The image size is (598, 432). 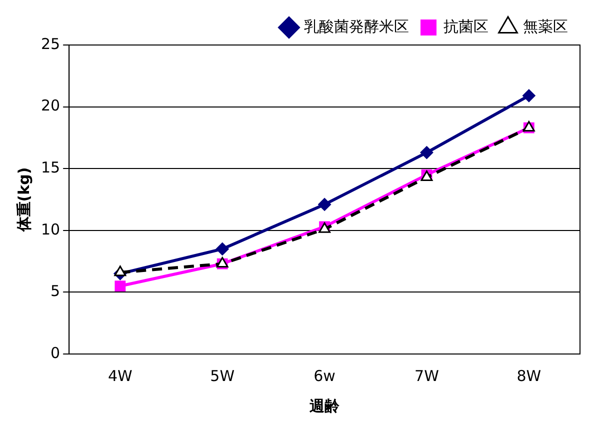 What do you see at coordinates (50, 229) in the screenshot?
I see `y-tick-label: 10` at bounding box center [50, 229].